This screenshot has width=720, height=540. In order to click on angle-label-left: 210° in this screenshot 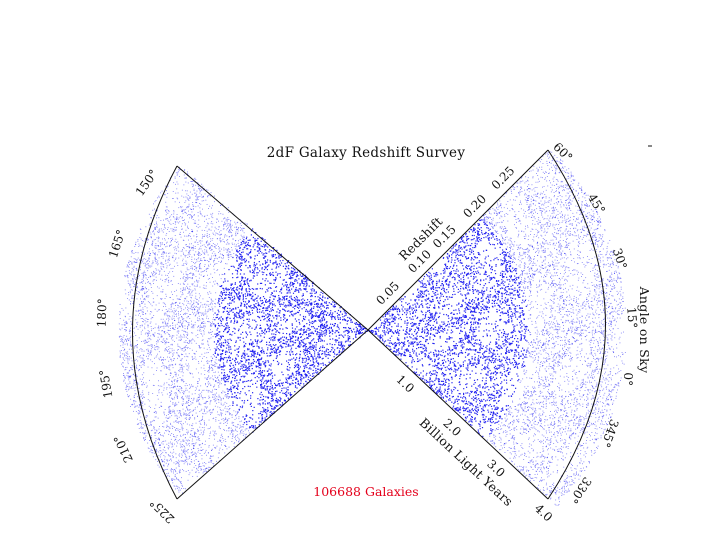, I will do `click(123, 449)`.